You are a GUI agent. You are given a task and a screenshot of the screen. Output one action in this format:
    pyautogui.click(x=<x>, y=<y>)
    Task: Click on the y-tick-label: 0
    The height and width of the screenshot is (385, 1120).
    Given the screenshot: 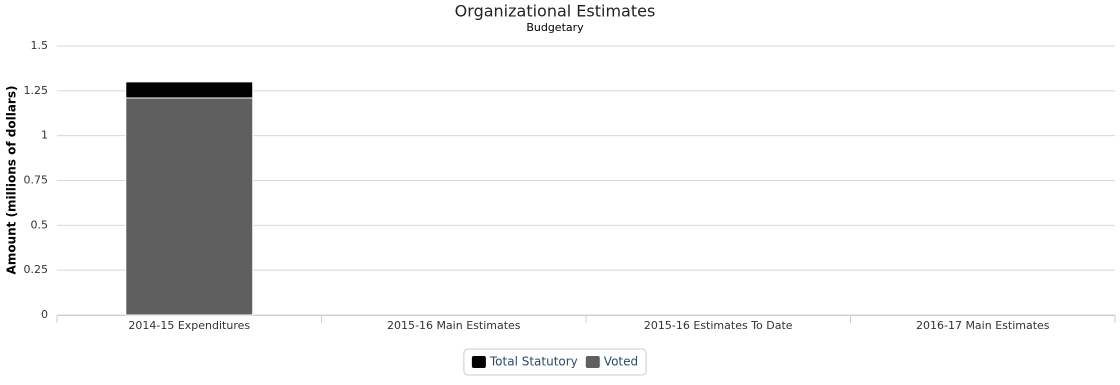 What is the action you would take?
    pyautogui.click(x=44, y=314)
    